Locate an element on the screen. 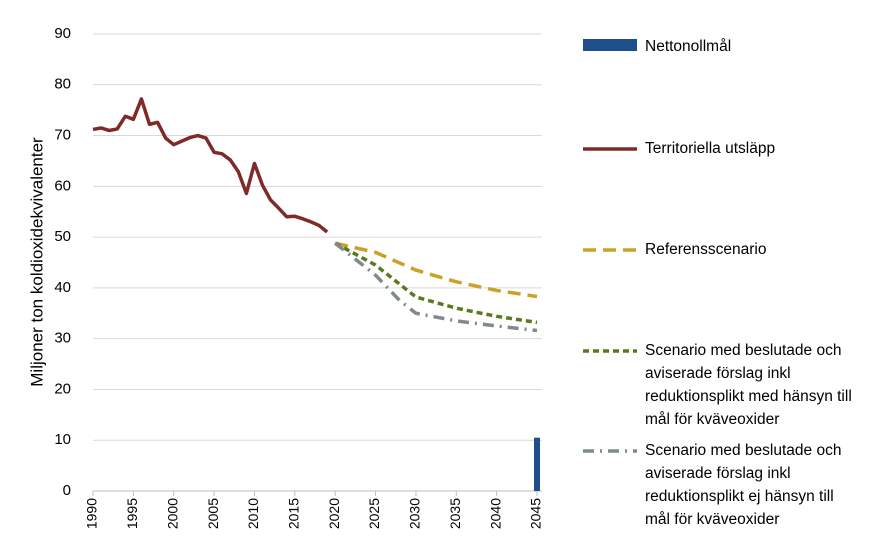  x-tick-label: 2000 is located at coordinates (172, 513).